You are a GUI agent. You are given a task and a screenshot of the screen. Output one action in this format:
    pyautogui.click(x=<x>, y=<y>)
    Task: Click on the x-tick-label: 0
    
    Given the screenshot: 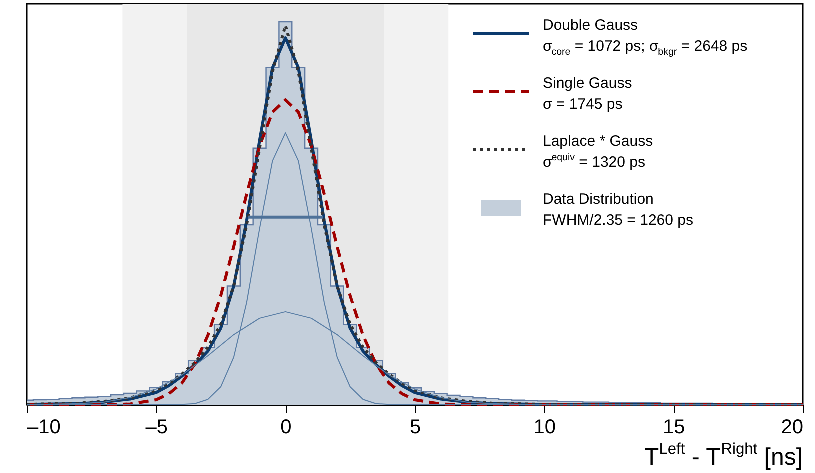 What is the action you would take?
    pyautogui.click(x=286, y=427)
    